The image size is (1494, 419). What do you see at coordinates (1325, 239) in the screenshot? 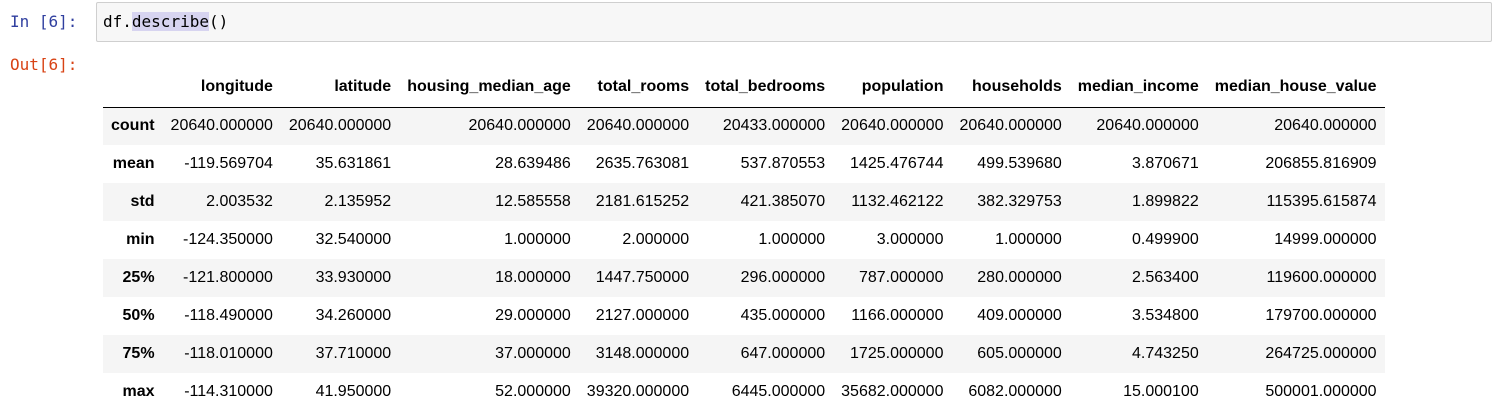
I see `table-cell: 14999.000000` at bounding box center [1325, 239].